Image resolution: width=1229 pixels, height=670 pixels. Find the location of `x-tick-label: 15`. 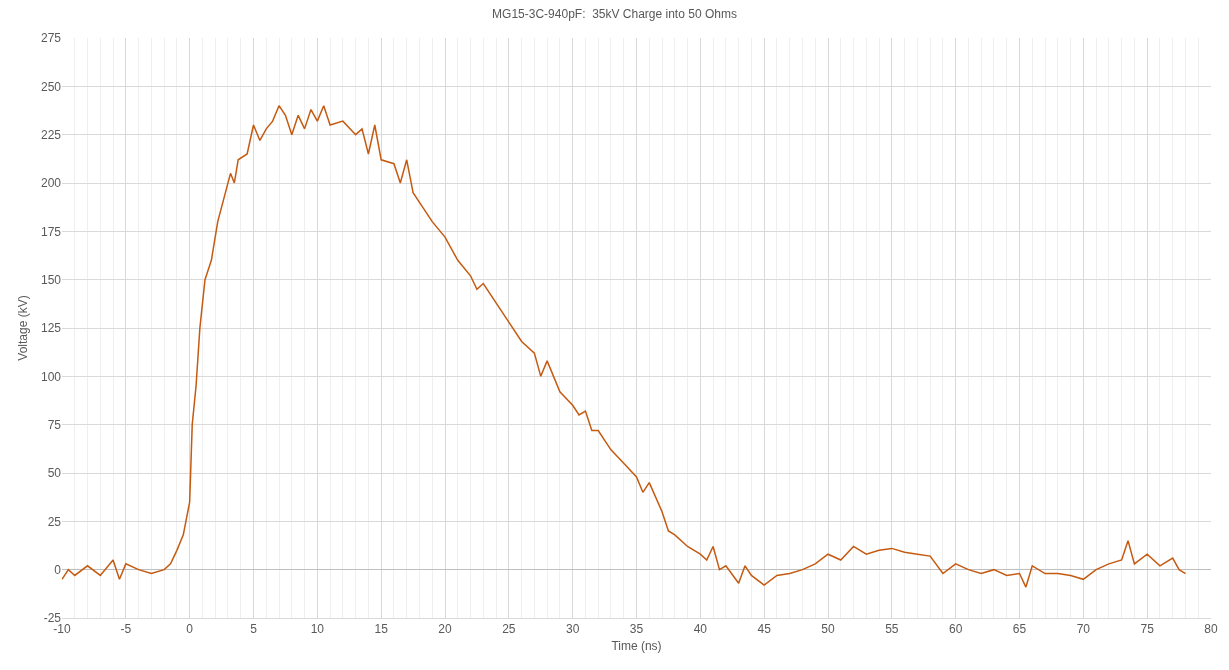

x-tick-label: 15 is located at coordinates (381, 629).